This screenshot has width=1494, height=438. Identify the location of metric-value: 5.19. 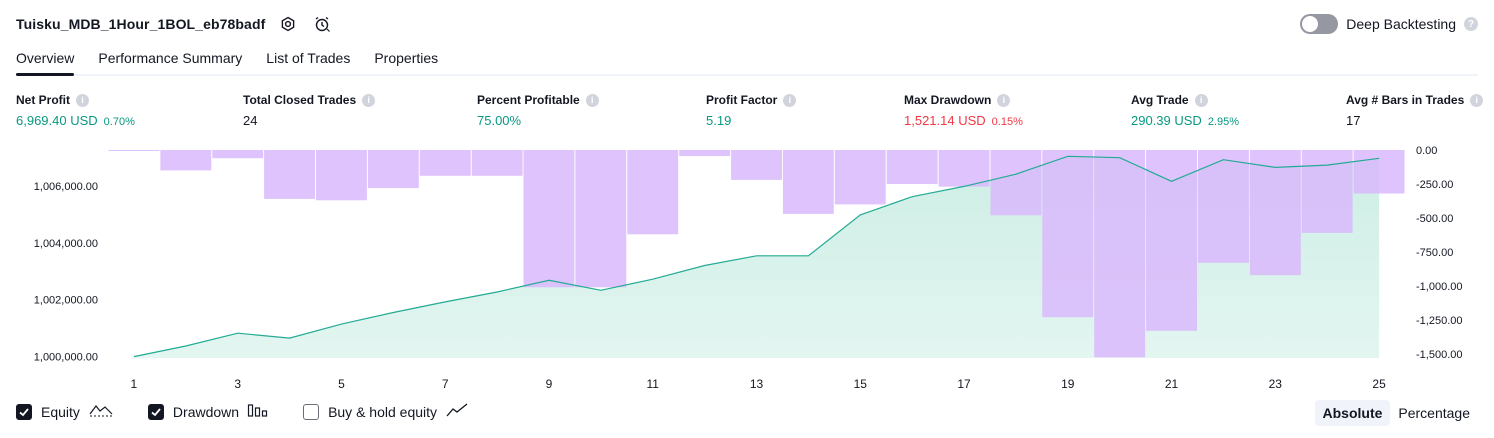
(719, 120).